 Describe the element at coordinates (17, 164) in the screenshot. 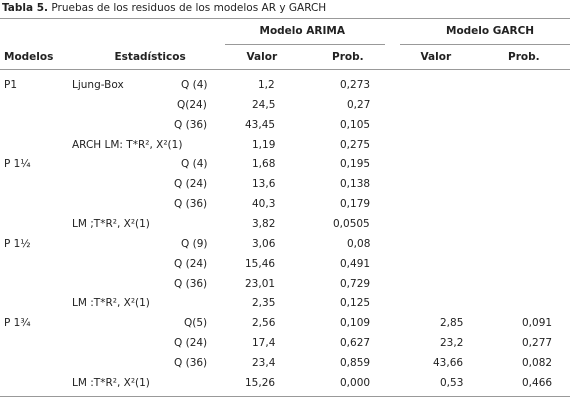

I see `model-cell: P 1¼` at that location.